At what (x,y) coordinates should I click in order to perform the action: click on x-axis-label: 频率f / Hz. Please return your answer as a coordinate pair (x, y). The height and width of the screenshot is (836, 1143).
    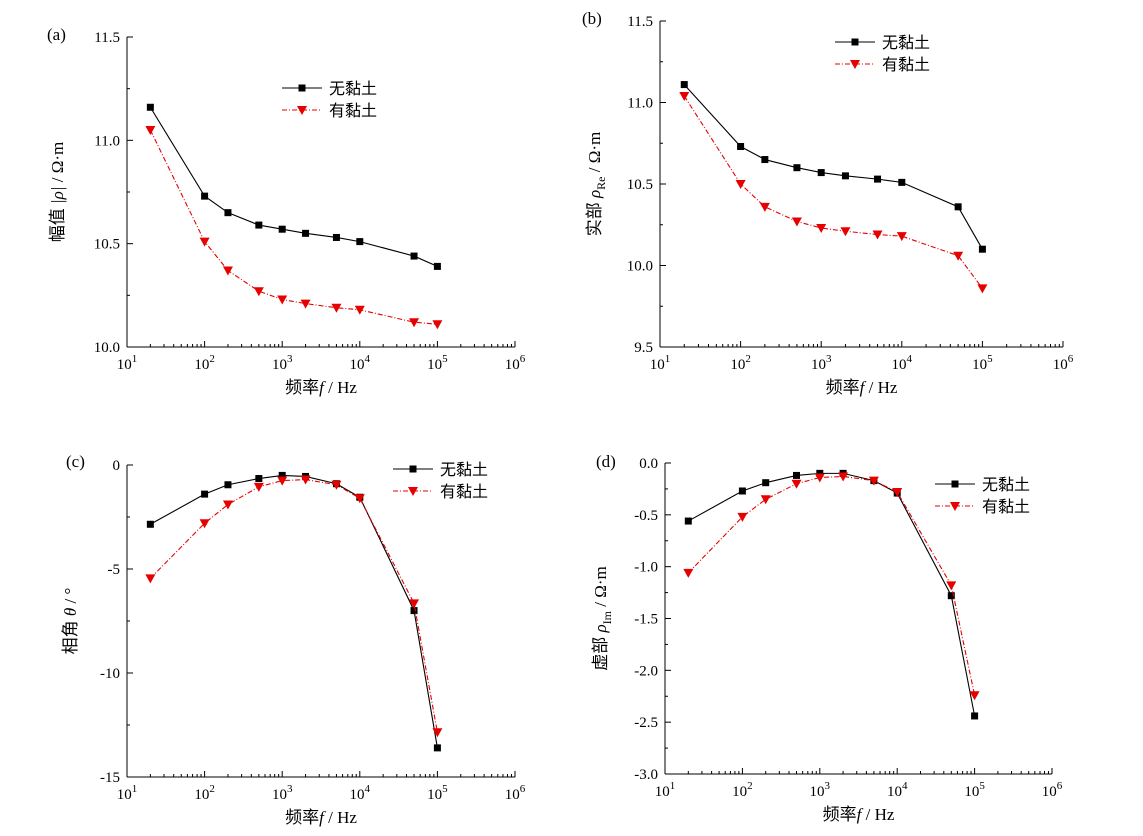
    Looking at the image, I should click on (321, 387).